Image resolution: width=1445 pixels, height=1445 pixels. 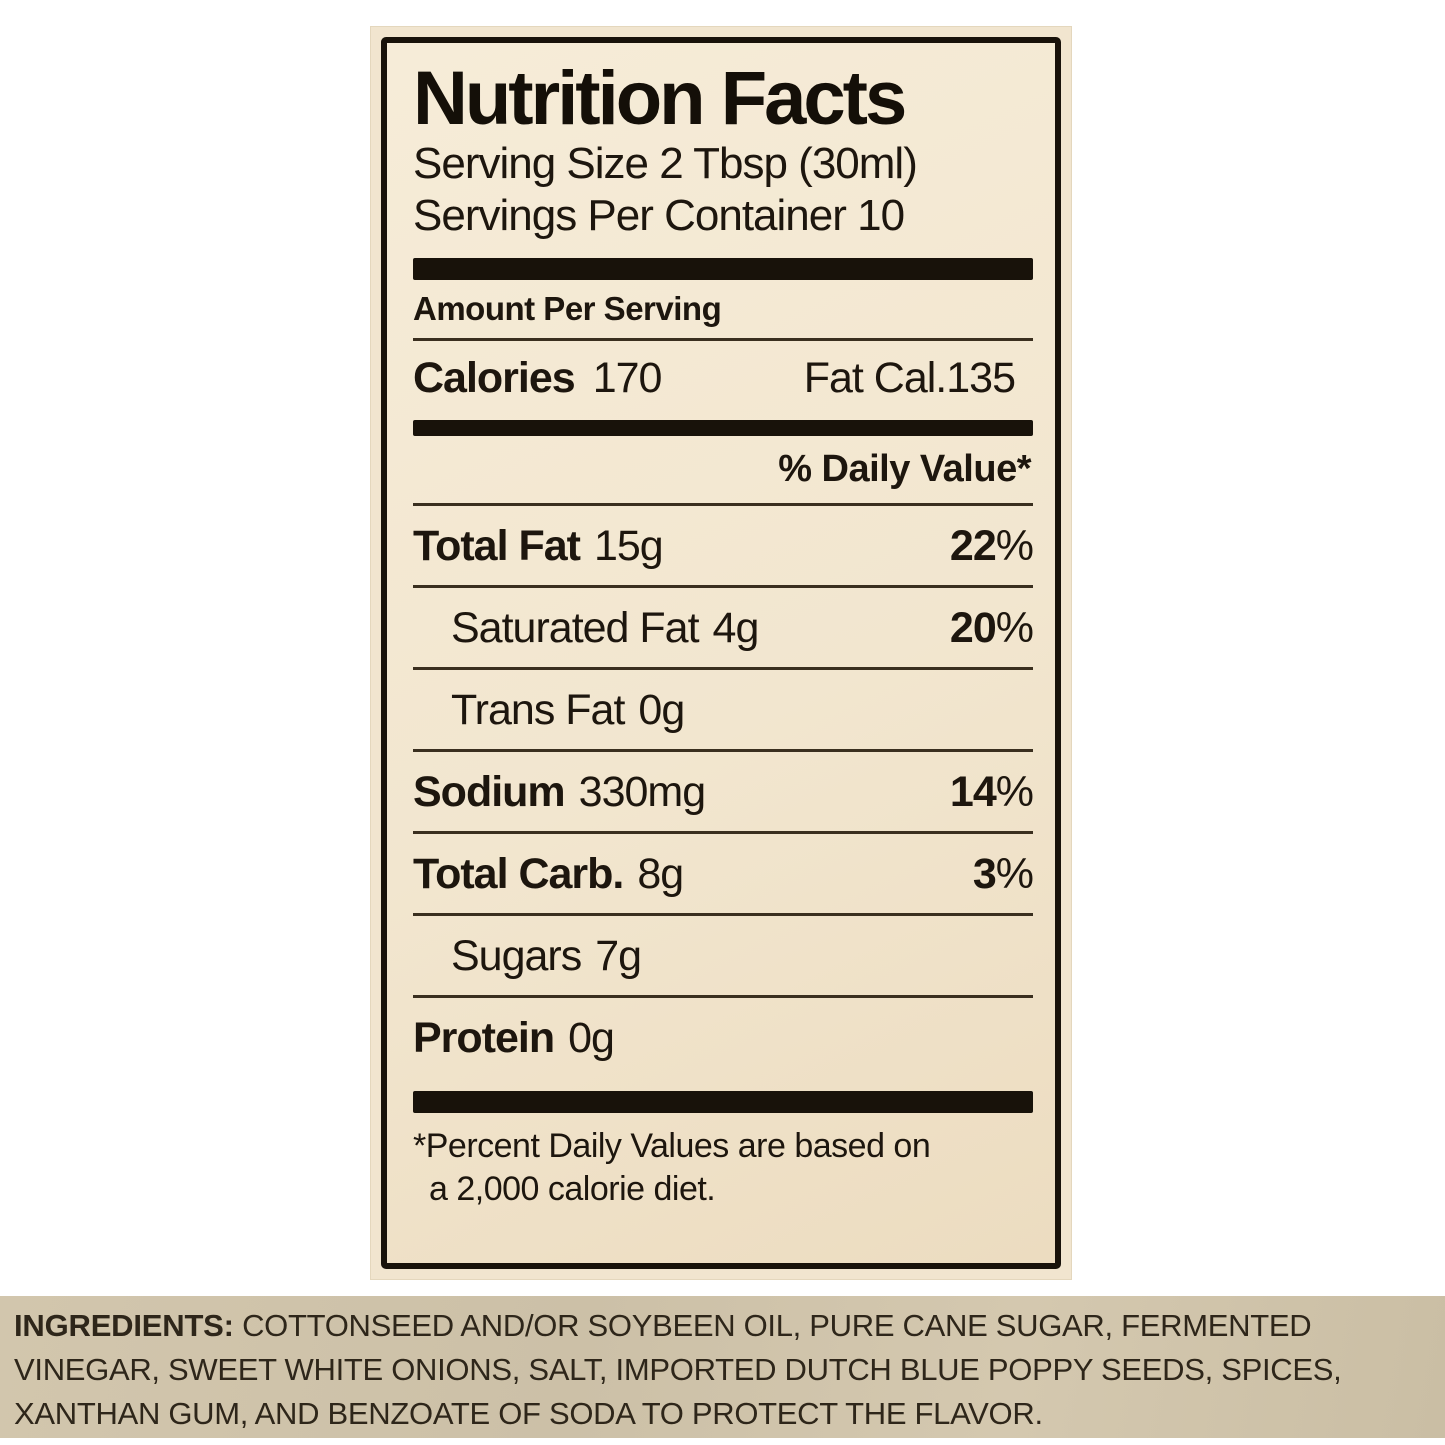 What do you see at coordinates (642, 791) in the screenshot?
I see `nutrient-amount: 330mg` at bounding box center [642, 791].